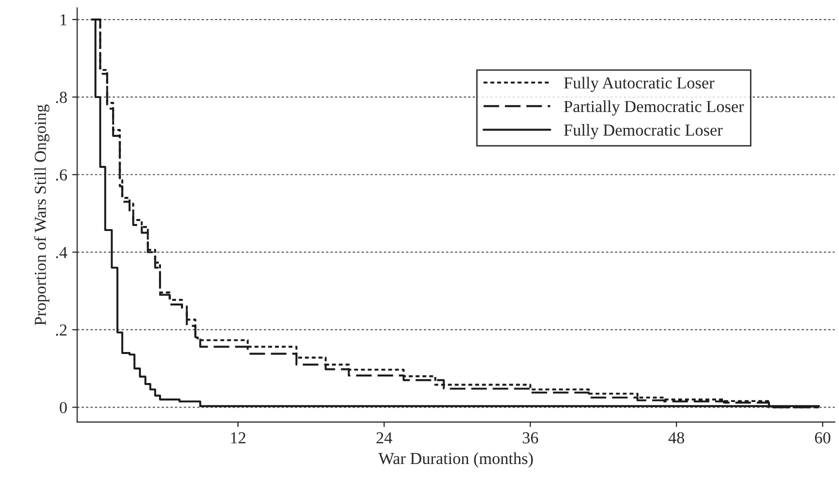 The image size is (839, 493). Describe the element at coordinates (61, 98) in the screenshot. I see `y-tick-label: .8` at that location.